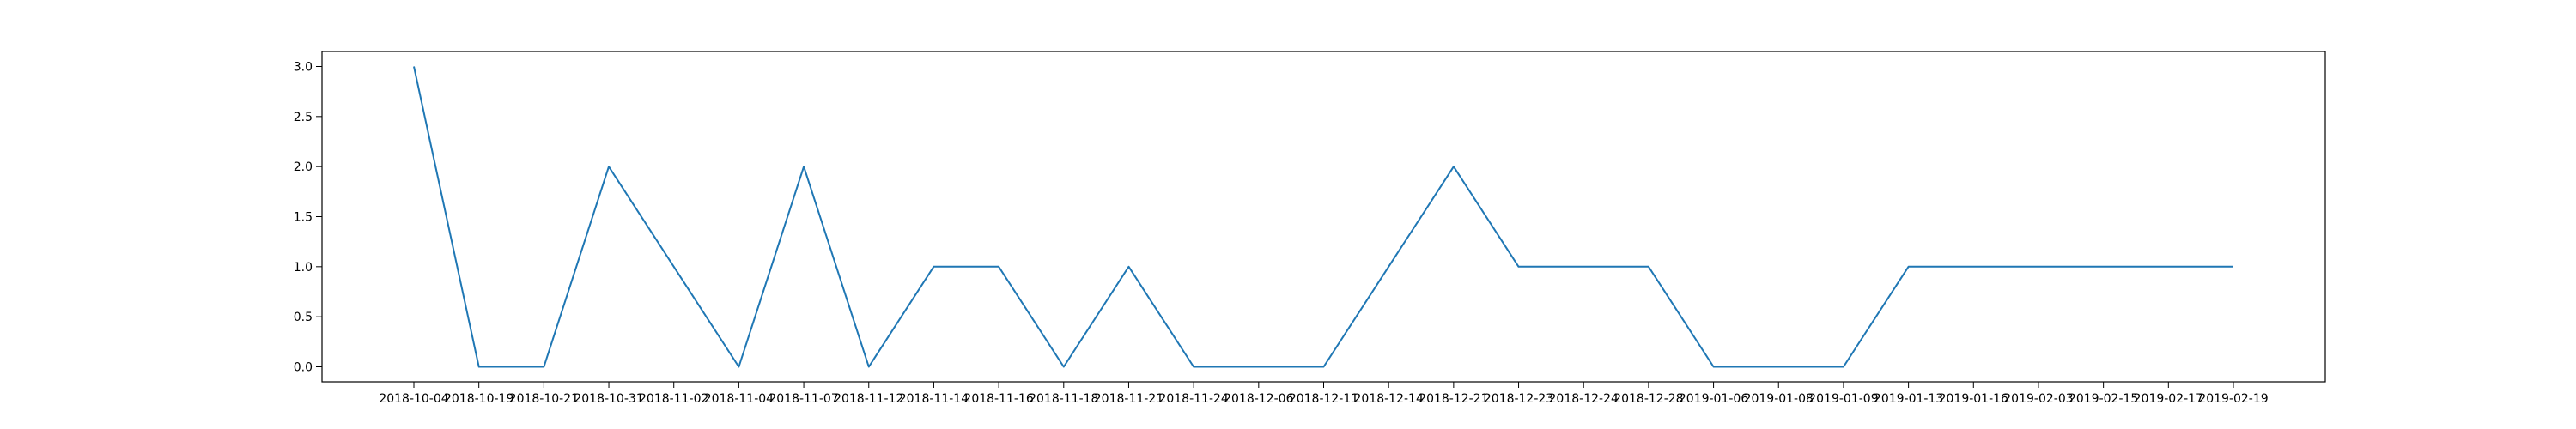 This screenshot has height=429, width=2576. Describe the element at coordinates (413, 399) in the screenshot. I see `x-tick-label: 2018-10-04` at that location.